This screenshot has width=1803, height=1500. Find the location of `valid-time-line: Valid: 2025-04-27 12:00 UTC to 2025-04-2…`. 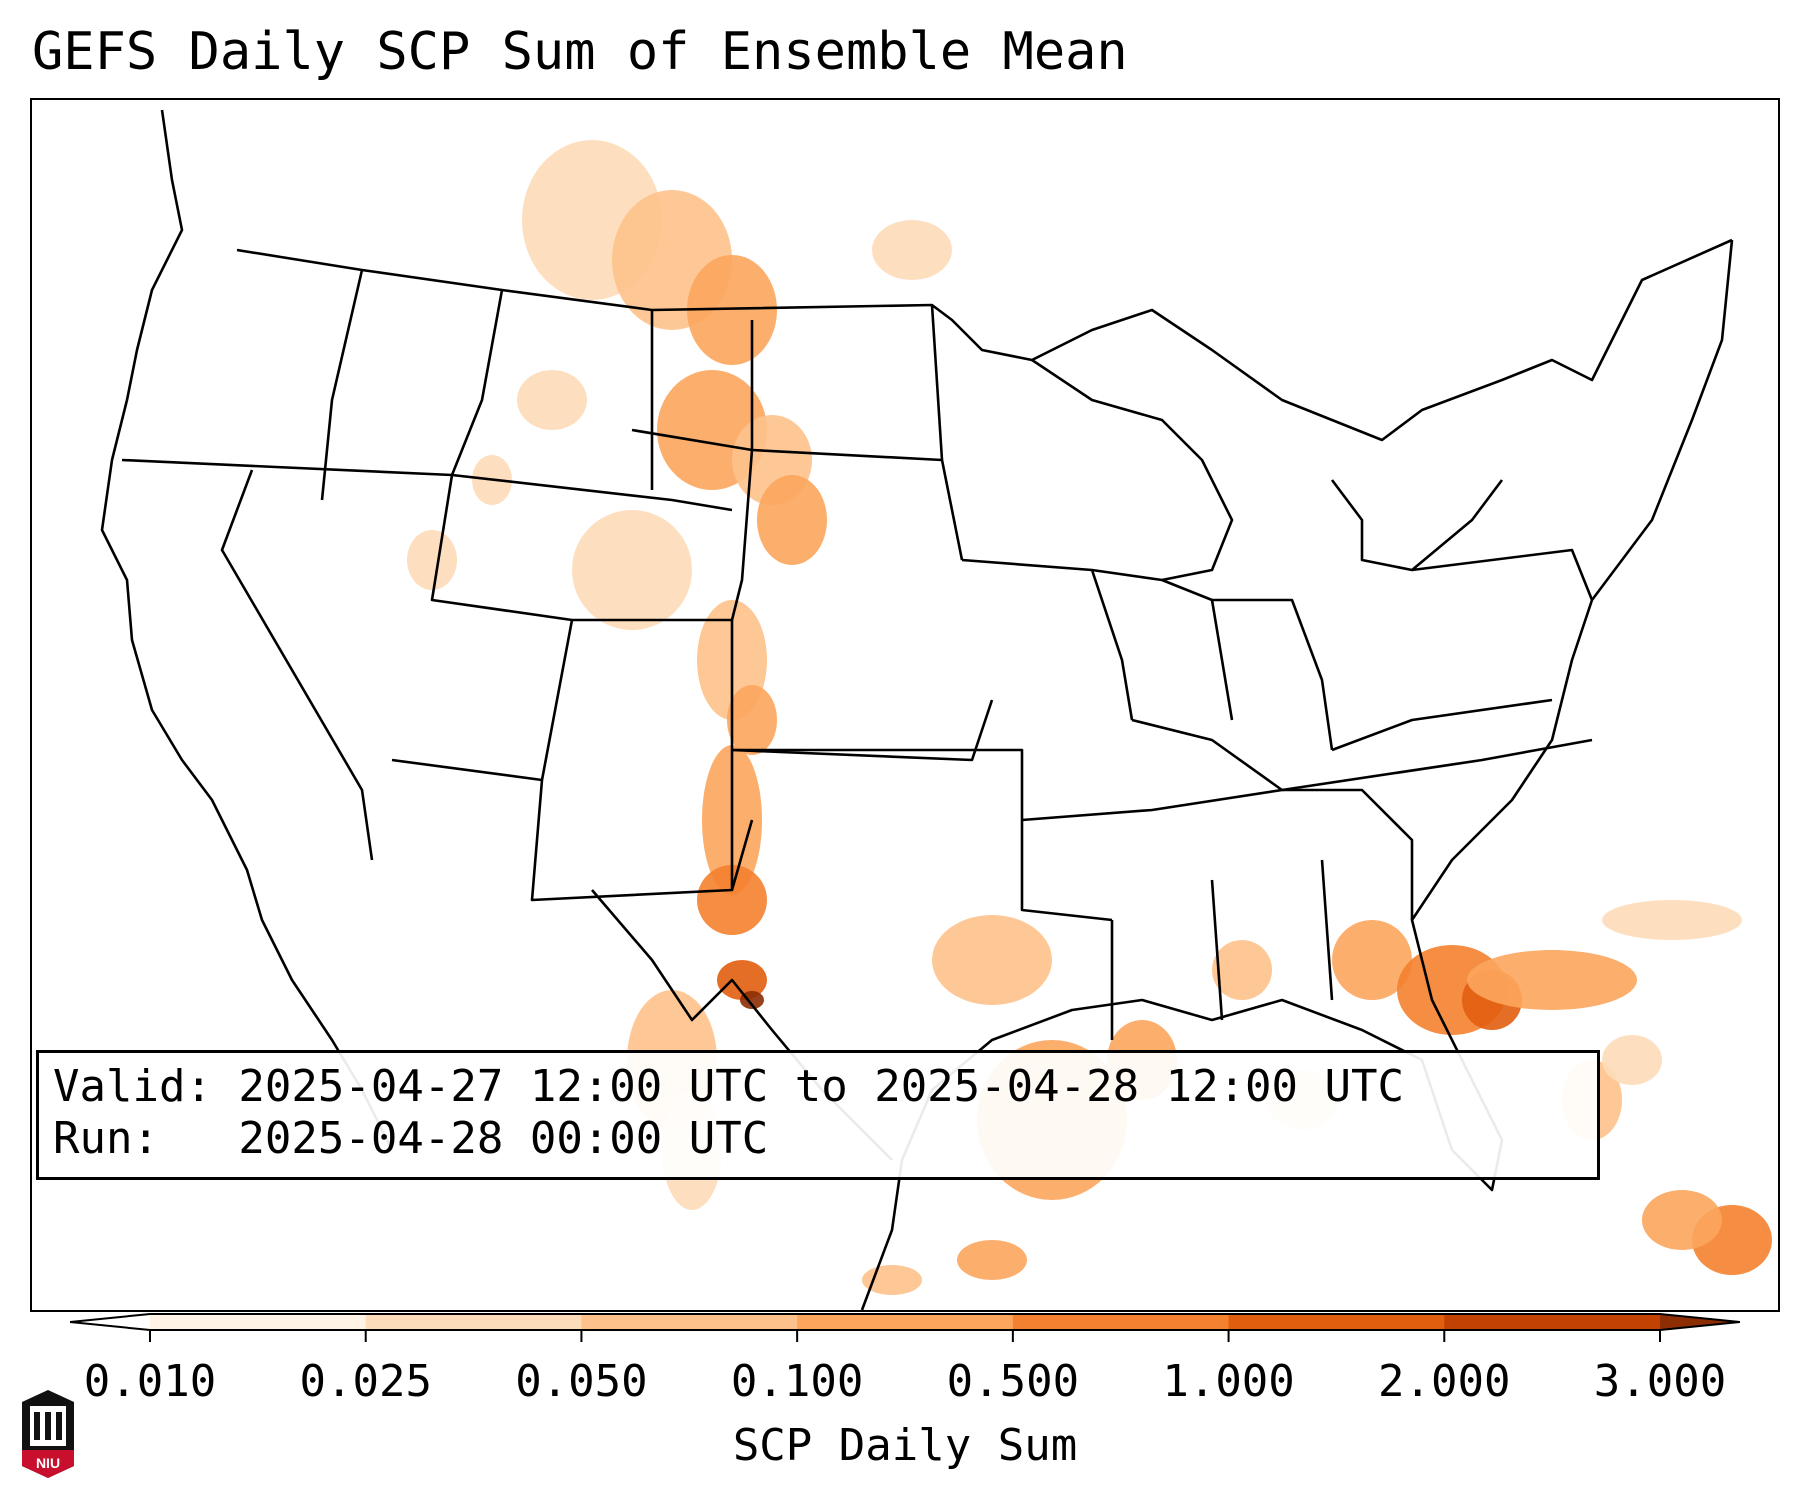

valid-time-line: Valid: 2025-04-27 12:00 UTC to 2025-04-2… is located at coordinates (729, 1086).